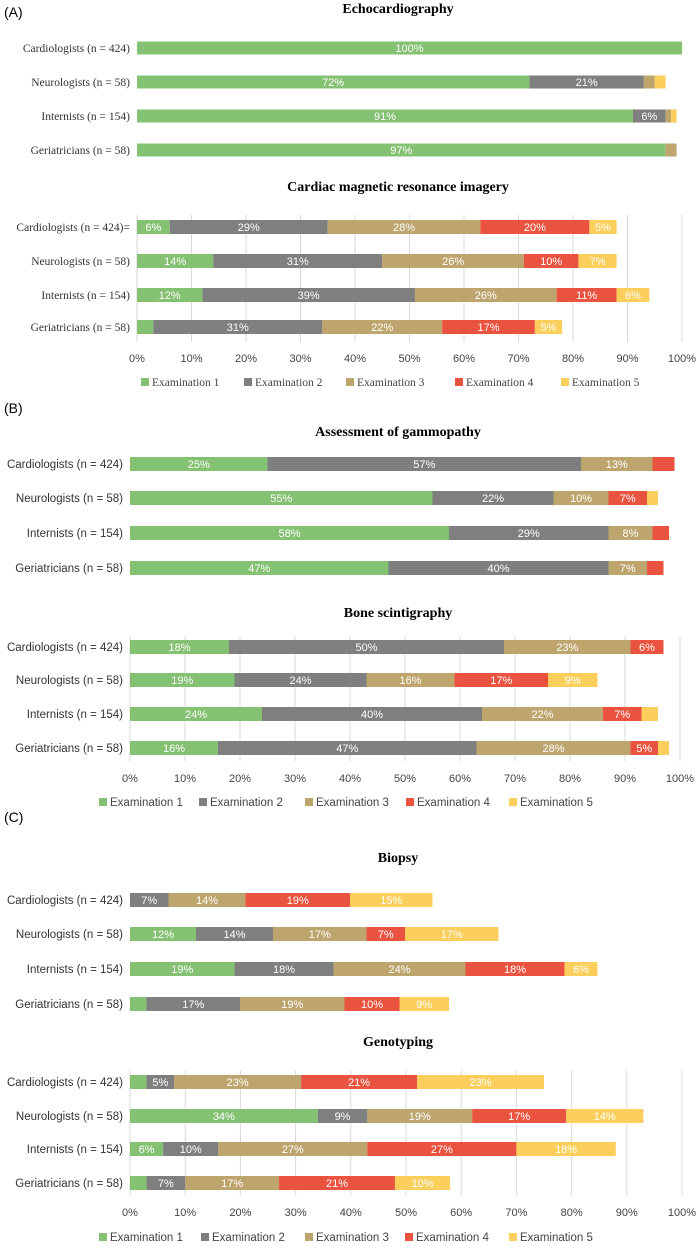 This screenshot has height=1250, width=700. What do you see at coordinates (224, 1117) in the screenshot?
I see `data-label: 34%` at bounding box center [224, 1117].